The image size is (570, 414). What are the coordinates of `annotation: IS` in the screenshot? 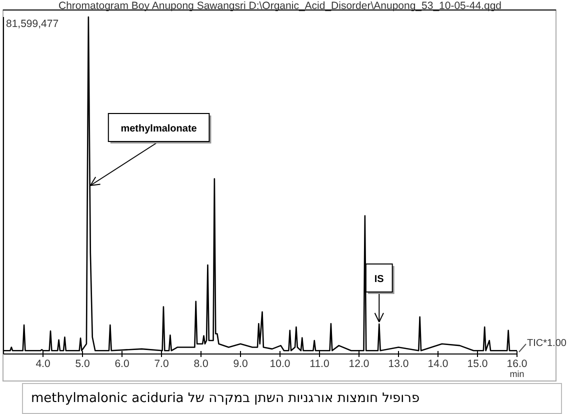 It's located at (379, 279).